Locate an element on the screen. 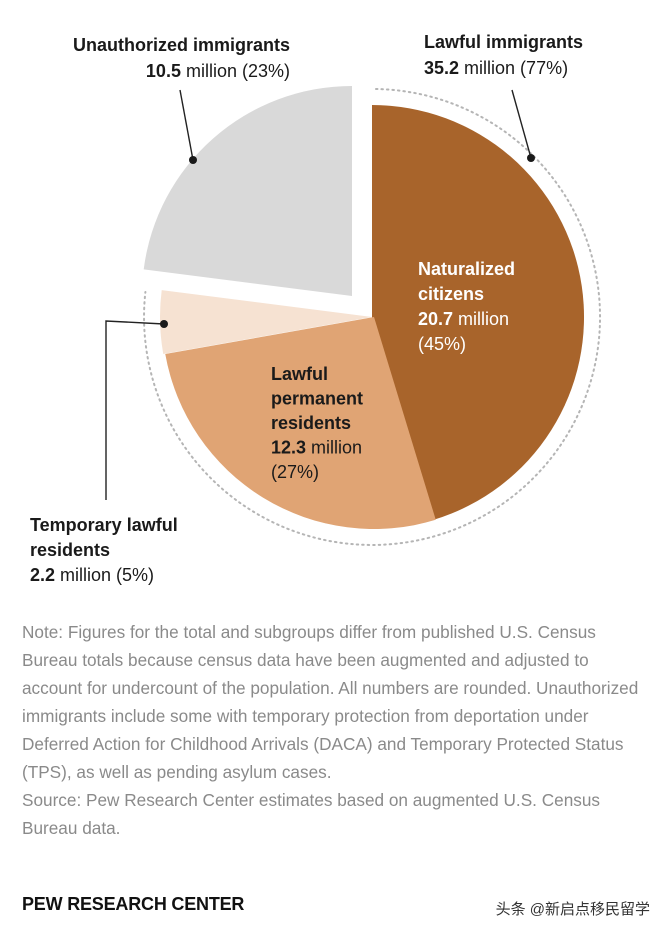  slice-unauthorized is located at coordinates (247, 191).